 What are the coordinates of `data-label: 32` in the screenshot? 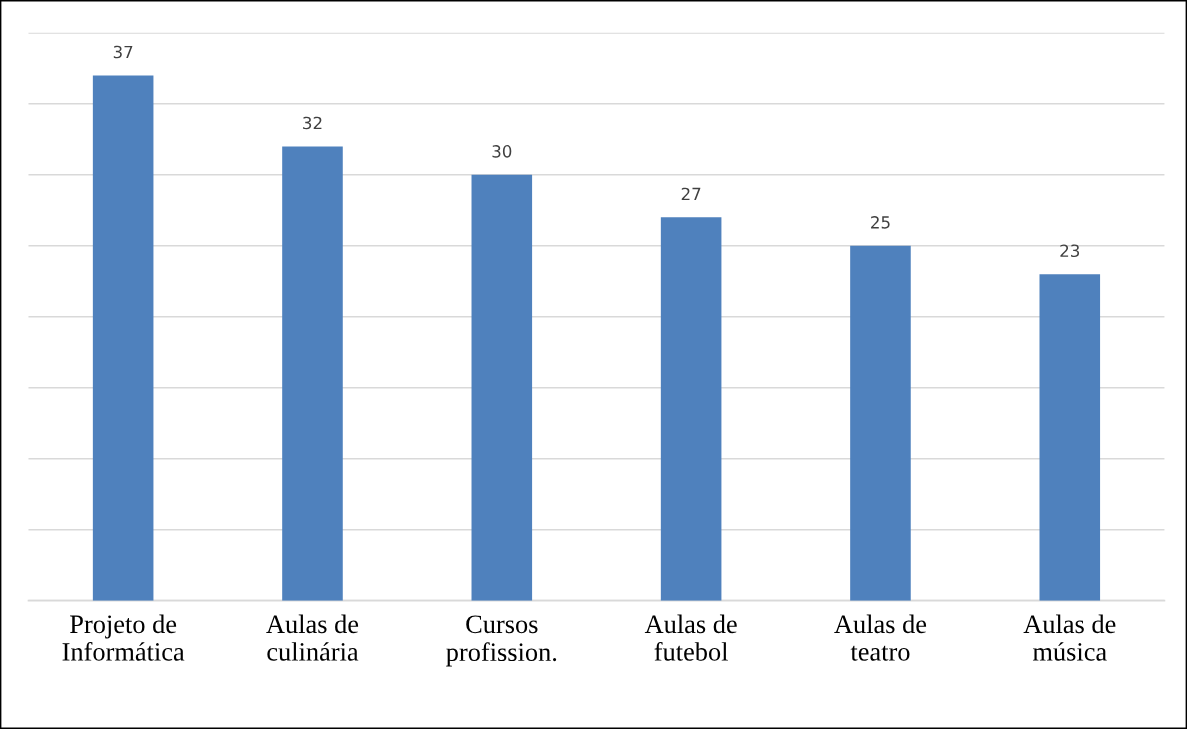 It's located at (312, 123).